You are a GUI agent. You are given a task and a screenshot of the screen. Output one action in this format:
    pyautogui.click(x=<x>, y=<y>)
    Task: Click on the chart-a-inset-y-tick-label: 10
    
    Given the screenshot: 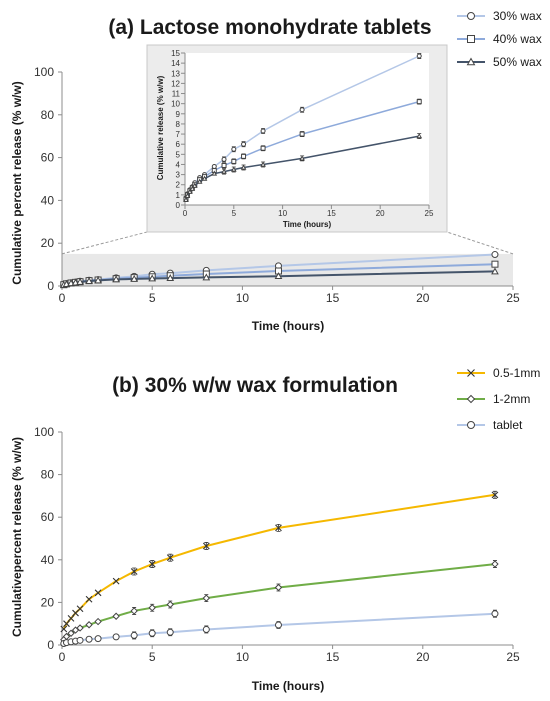 What is the action you would take?
    pyautogui.click(x=175, y=104)
    